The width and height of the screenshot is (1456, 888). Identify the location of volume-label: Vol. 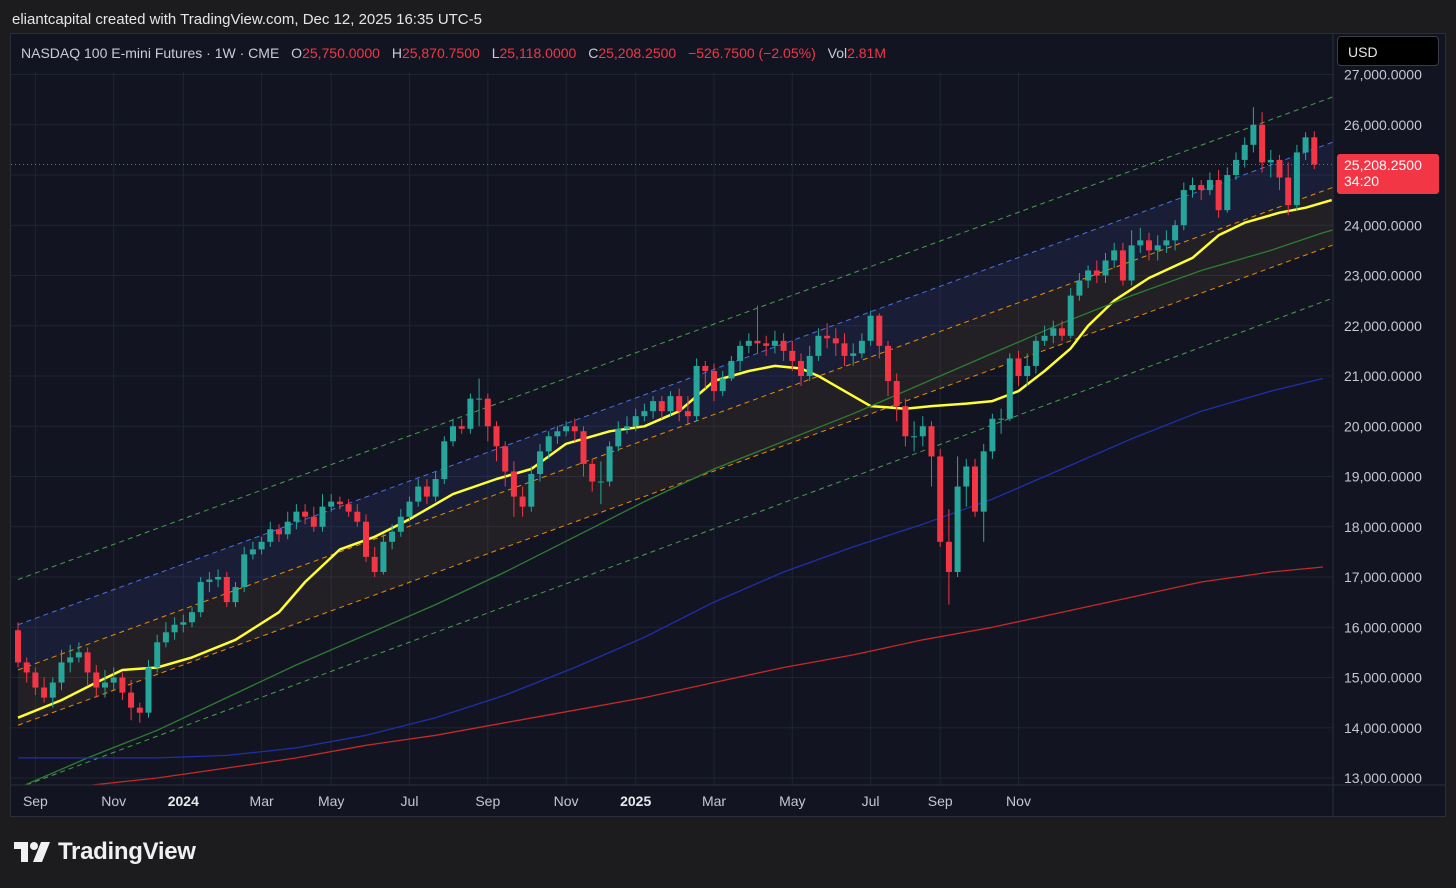
(837, 53).